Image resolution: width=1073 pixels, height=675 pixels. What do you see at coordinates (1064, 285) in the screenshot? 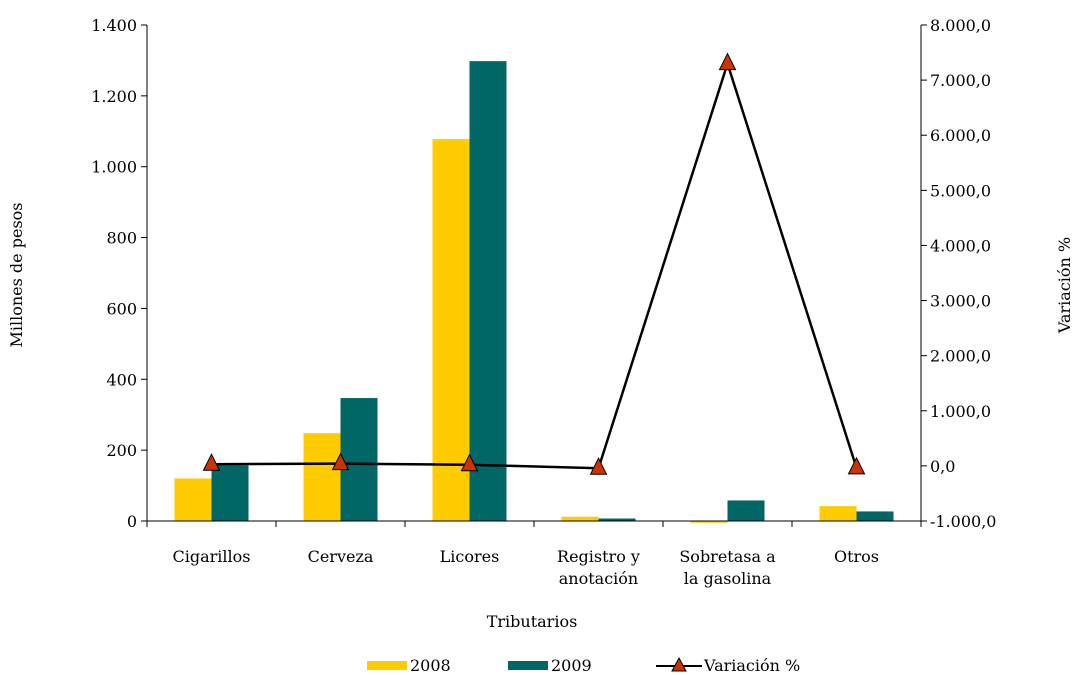
I see `y2-axis-title: Variación %` at bounding box center [1064, 285].